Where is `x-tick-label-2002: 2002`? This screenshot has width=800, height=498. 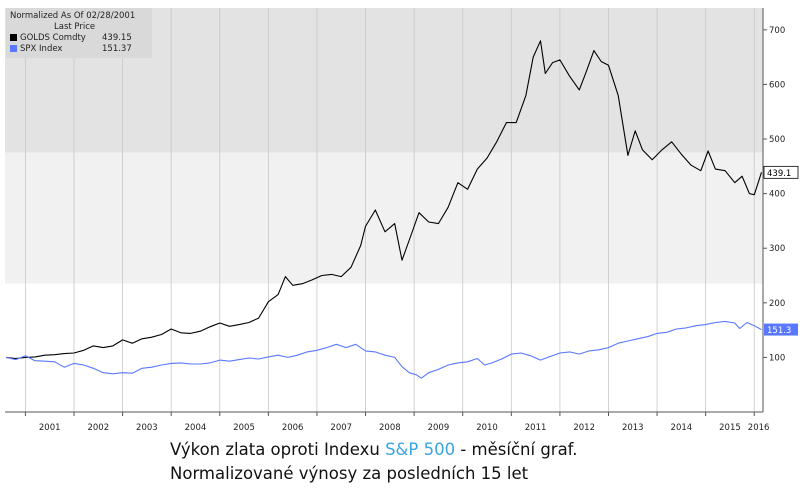
x-tick-label-2002: 2002 is located at coordinates (98, 428).